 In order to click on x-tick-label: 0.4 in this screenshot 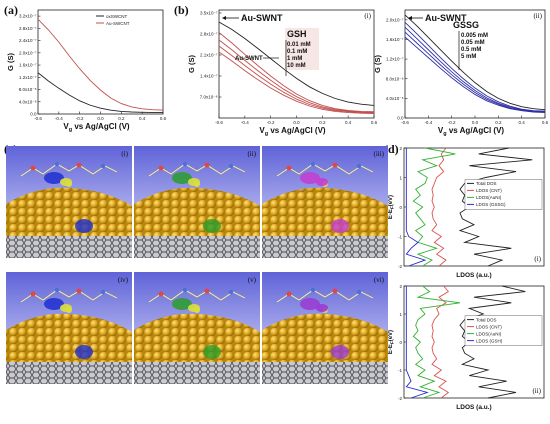, I will do `click(142, 118)`.